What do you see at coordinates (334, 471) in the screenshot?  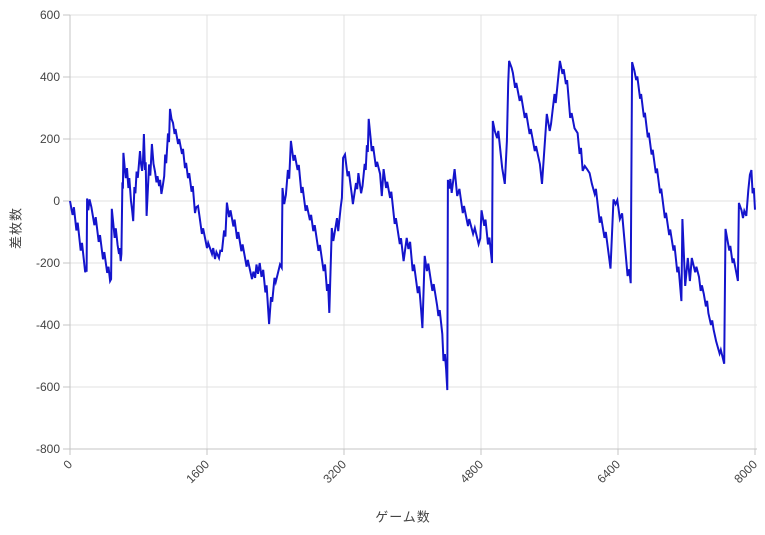 I see `x-tick-label: 3200` at bounding box center [334, 471].